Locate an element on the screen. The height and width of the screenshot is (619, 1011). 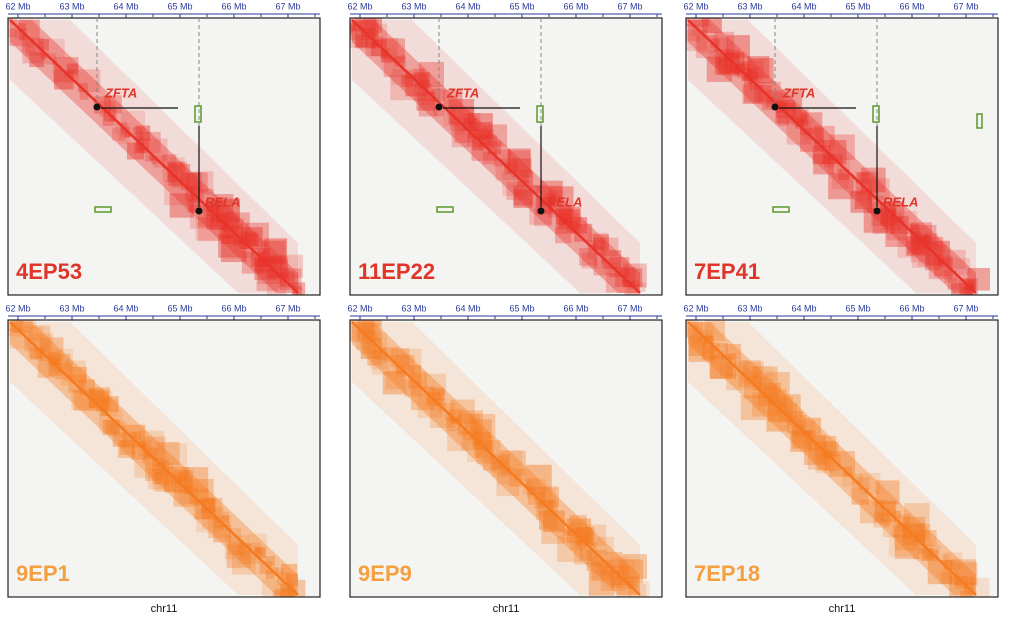
sample-label: 4EP53 is located at coordinates (49, 271).